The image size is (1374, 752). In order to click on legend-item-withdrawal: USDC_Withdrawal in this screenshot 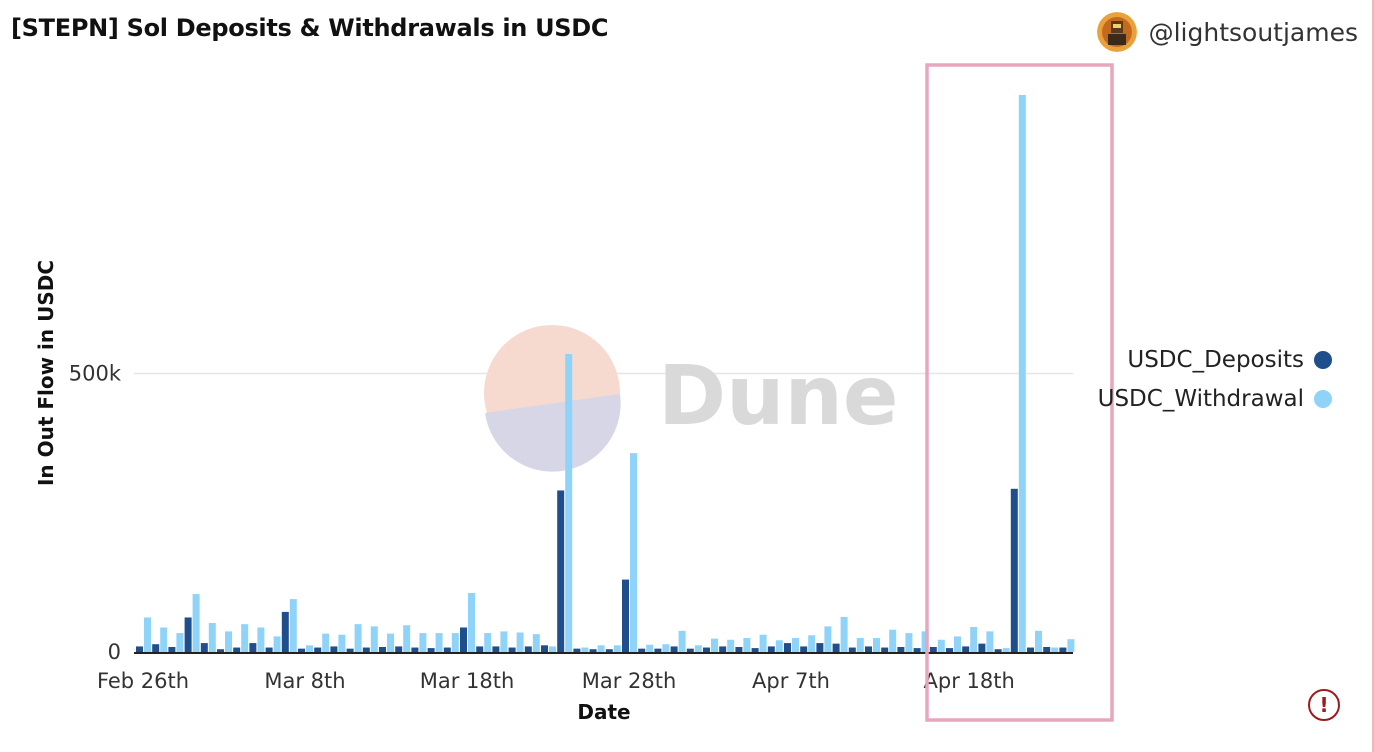, I will do `click(1215, 398)`.